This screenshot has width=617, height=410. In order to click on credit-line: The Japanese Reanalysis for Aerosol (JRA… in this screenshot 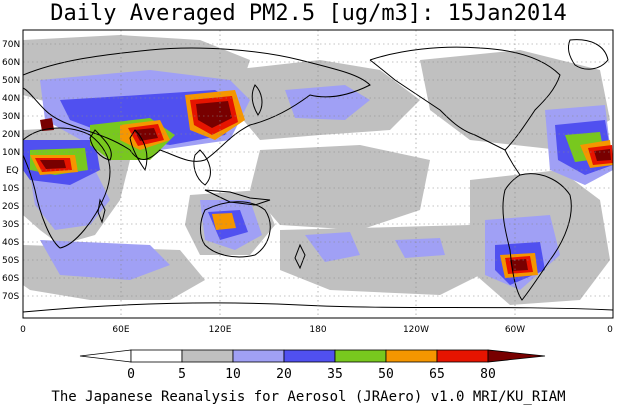, I will do `click(308, 397)`.